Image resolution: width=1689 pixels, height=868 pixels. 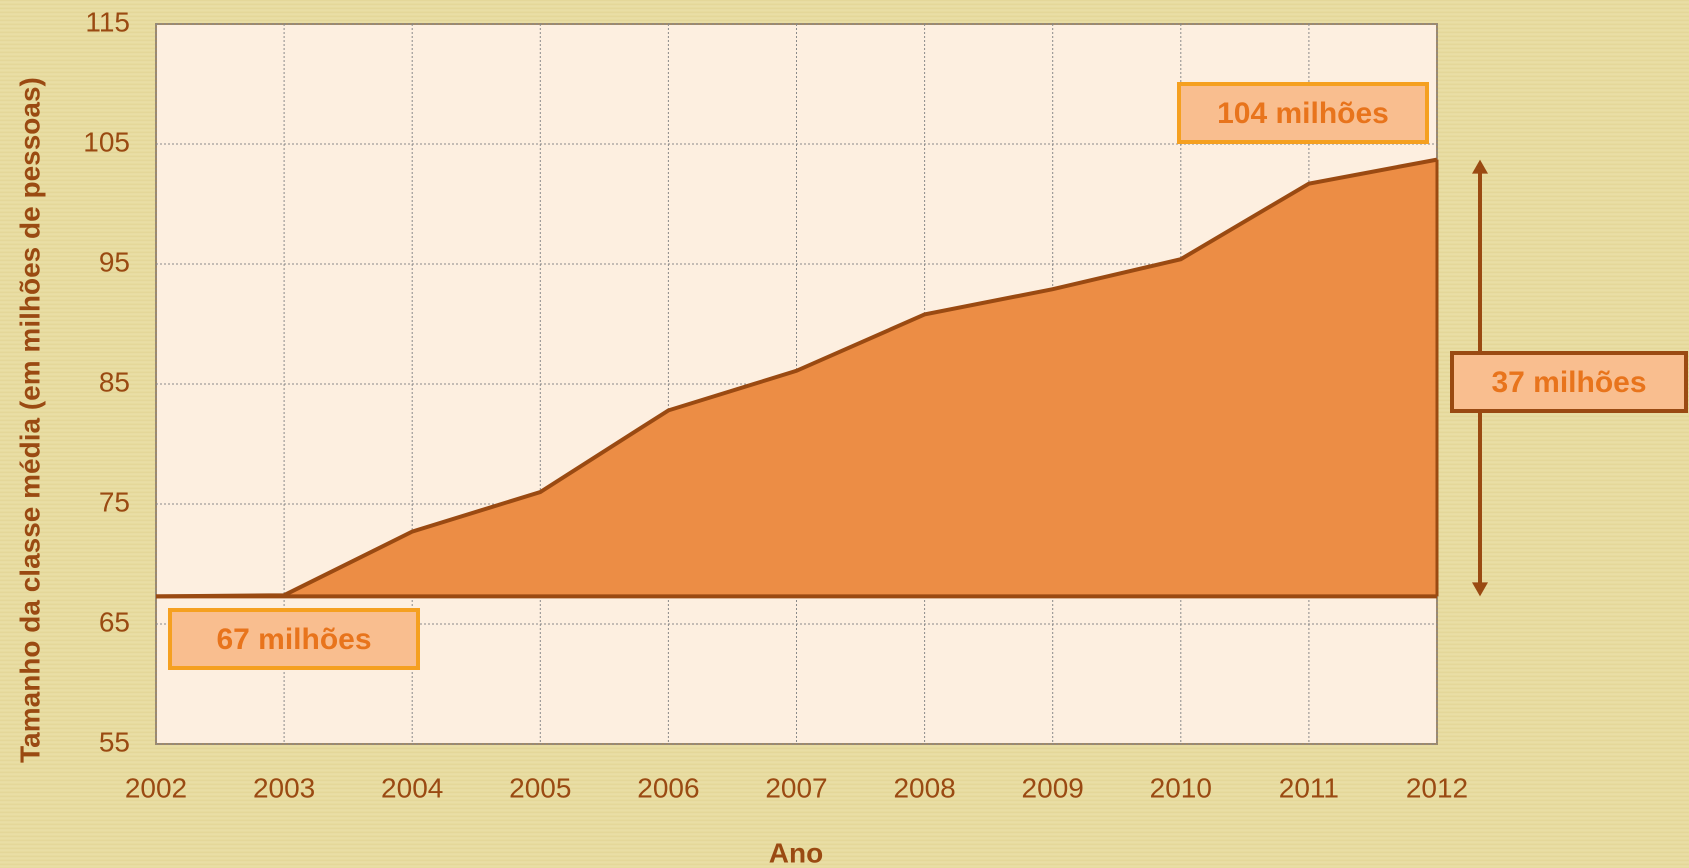 I want to click on y-tick-label: 115, so click(x=107, y=21).